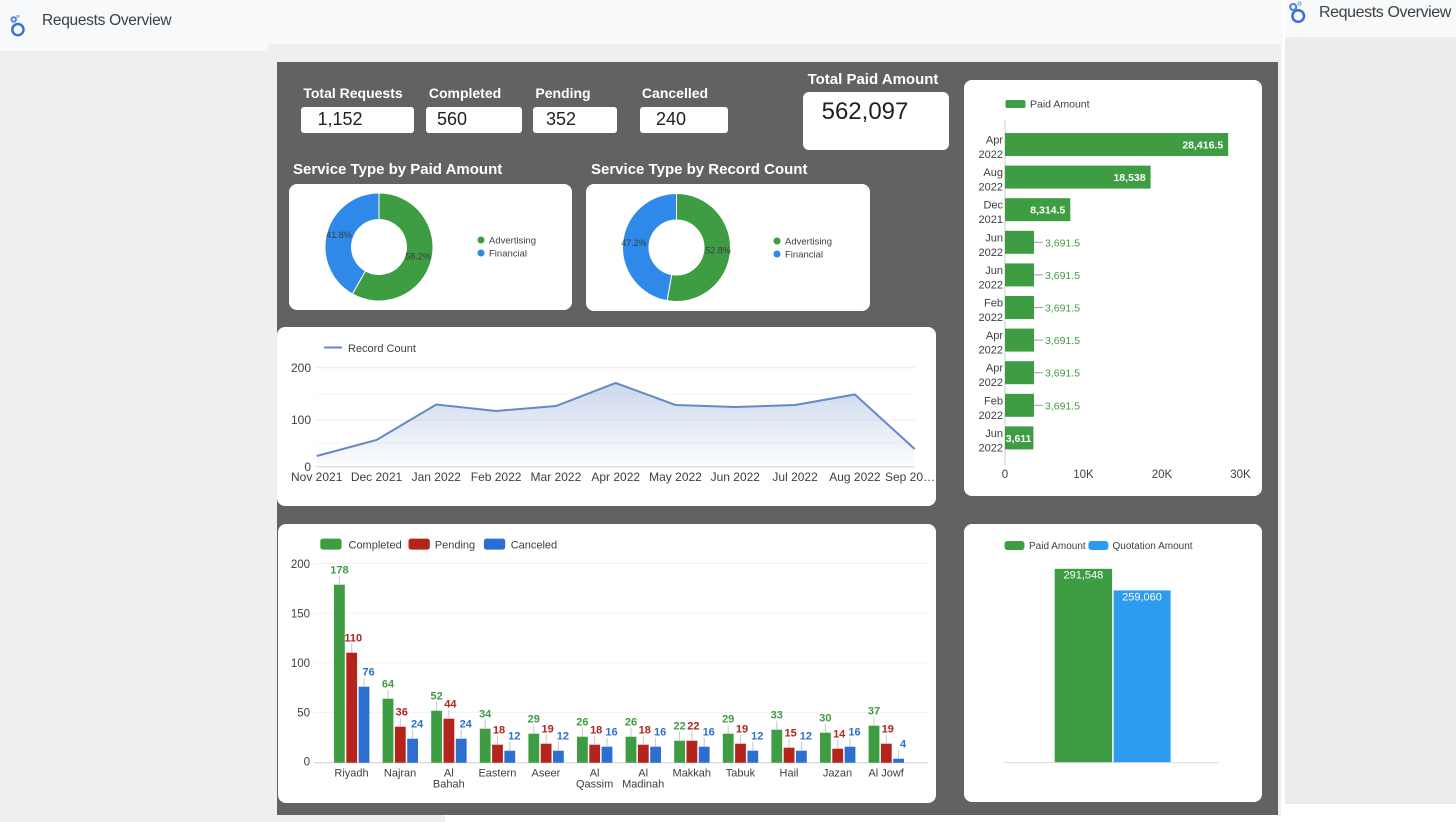 This screenshot has height=822, width=1456. Describe the element at coordinates (375, 546) in the screenshot. I see `svg-text: Completed` at that location.